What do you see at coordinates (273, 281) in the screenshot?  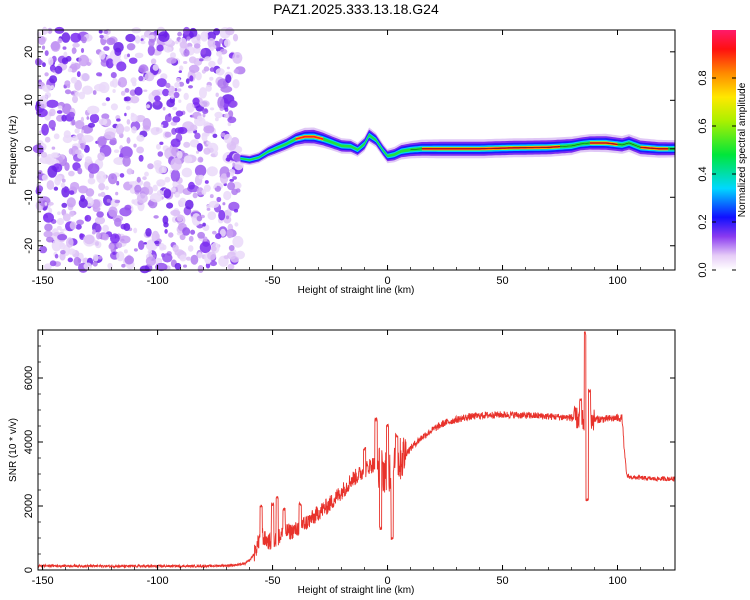 I see `x-tick-label: -50` at bounding box center [273, 281].